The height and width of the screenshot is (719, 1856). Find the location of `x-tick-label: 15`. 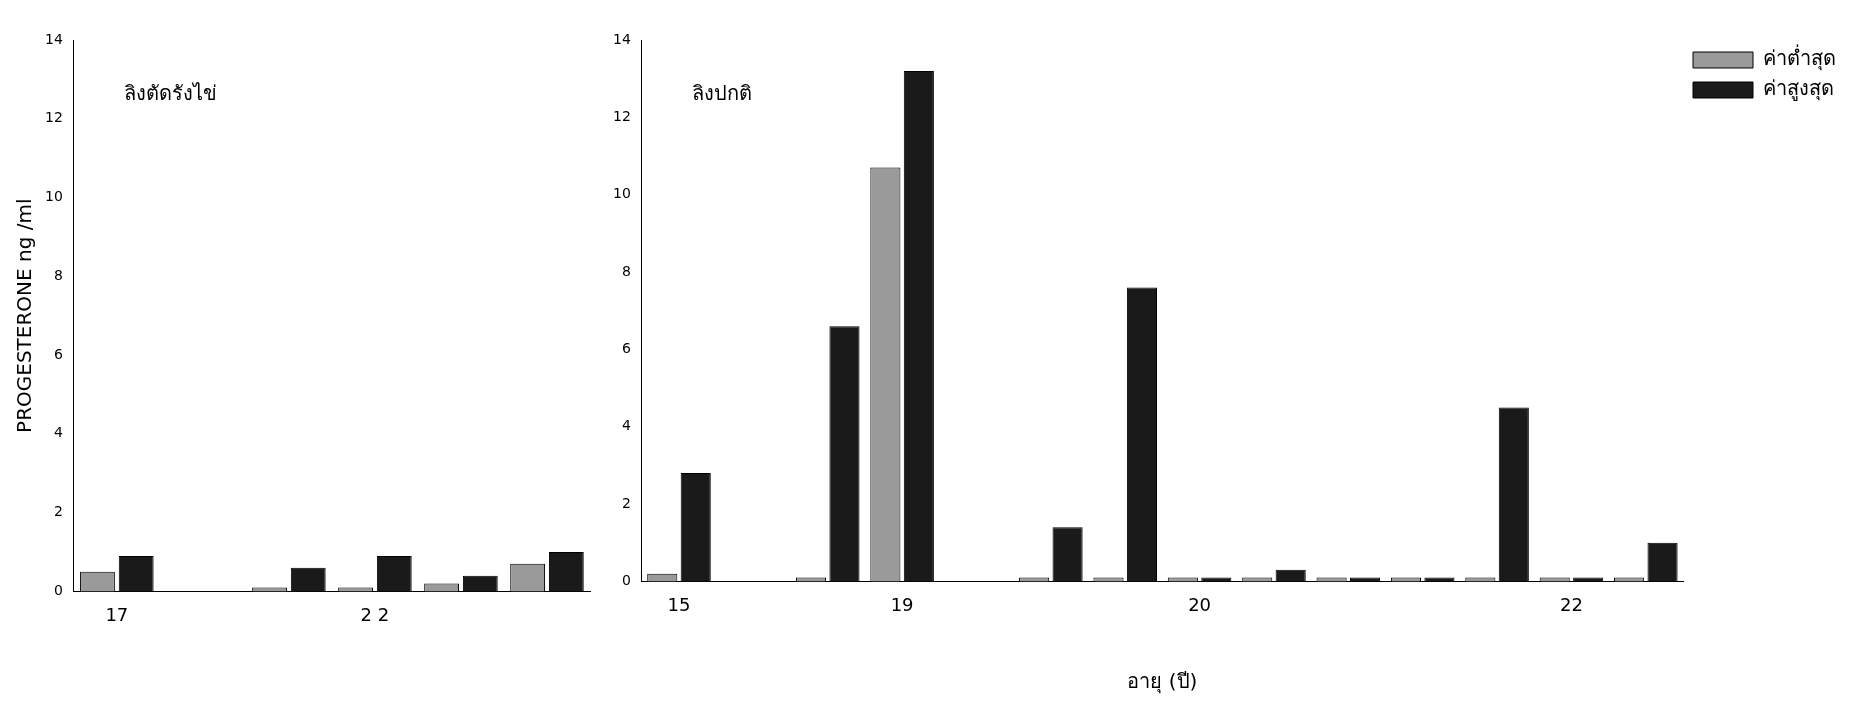

x-tick-label: 15 is located at coordinates (679, 604).